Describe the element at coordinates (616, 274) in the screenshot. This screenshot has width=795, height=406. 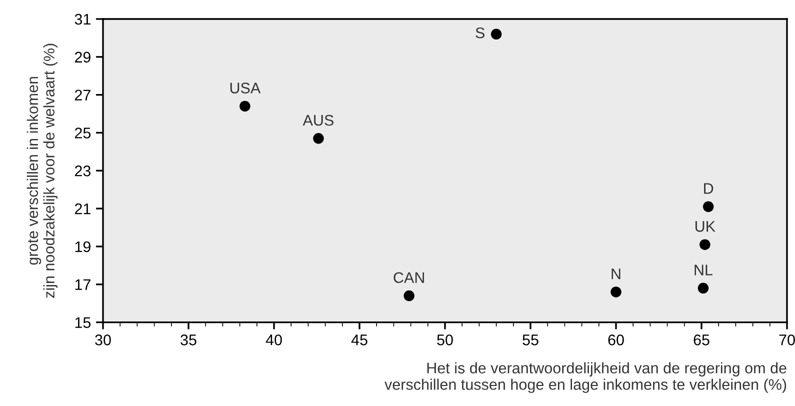
I see `annotation: N` at that location.